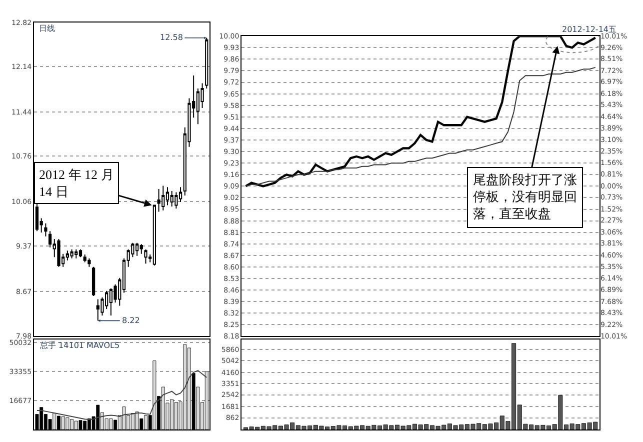 The image size is (643, 442). What do you see at coordinates (525, 197) in the screenshot?
I see `annotation: 尾盘阶段打开了涨停板，没有明显回落，直至收盘` at bounding box center [525, 197].